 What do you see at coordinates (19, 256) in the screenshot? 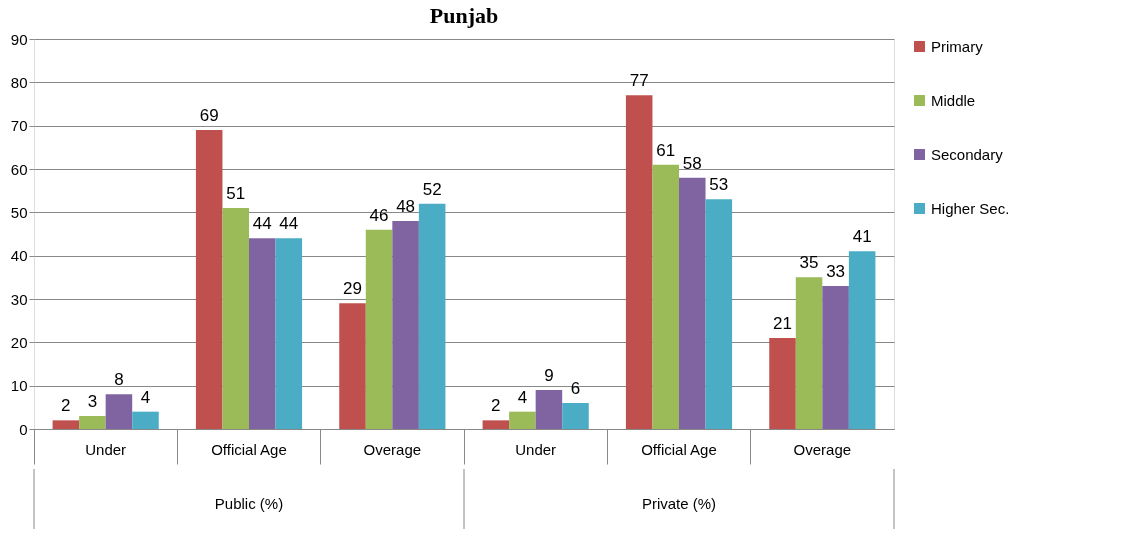
I see `y-tick-label: 40` at bounding box center [19, 256].